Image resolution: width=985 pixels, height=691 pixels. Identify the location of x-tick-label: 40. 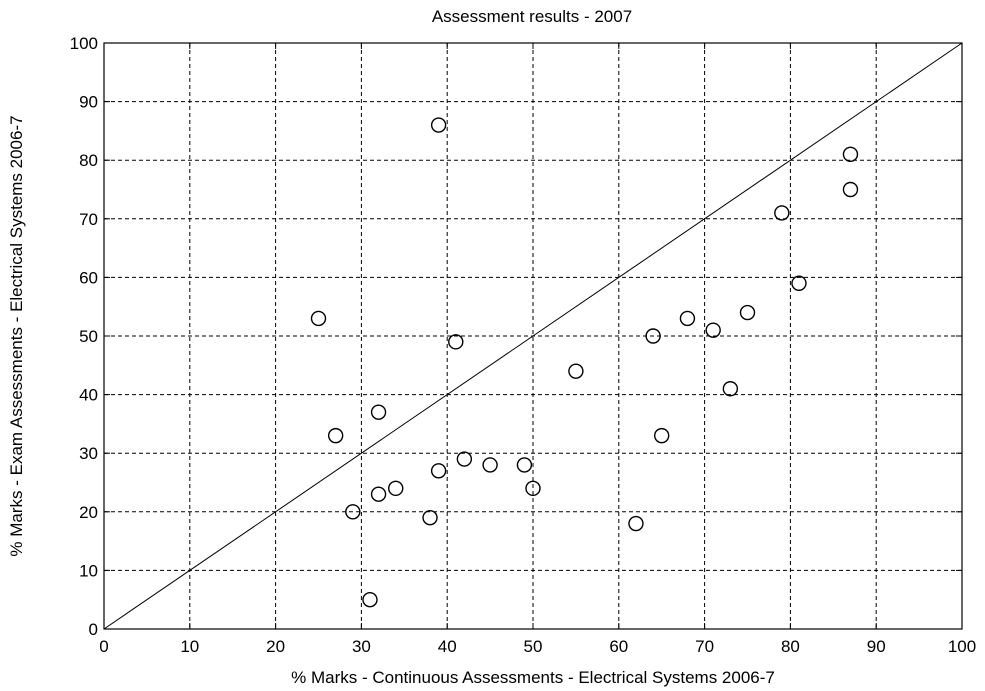
(447, 646).